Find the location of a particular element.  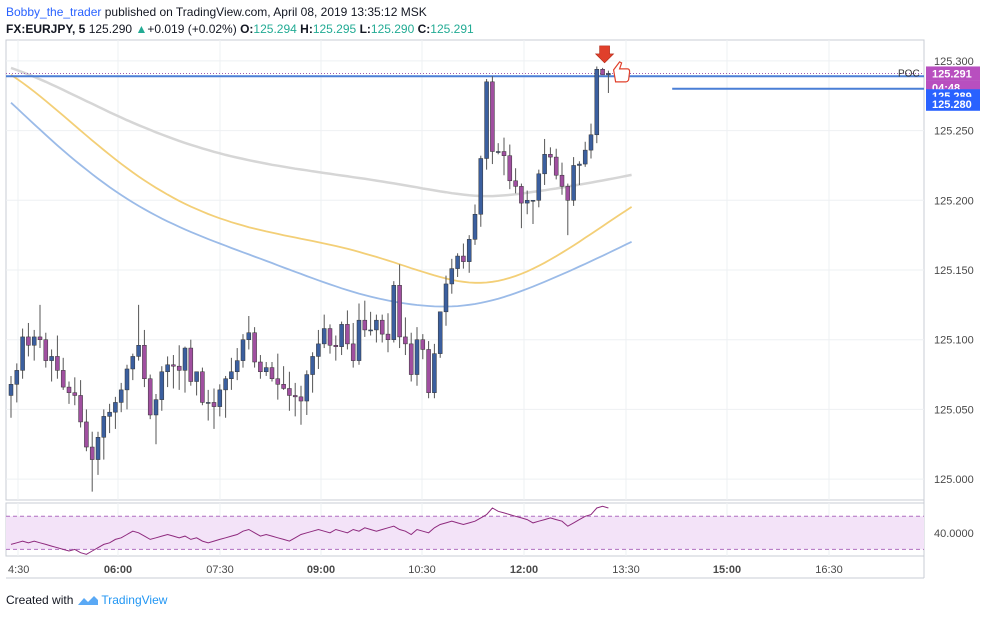

symbol-label: FX:EURJPY, 5 is located at coordinates (46, 29).